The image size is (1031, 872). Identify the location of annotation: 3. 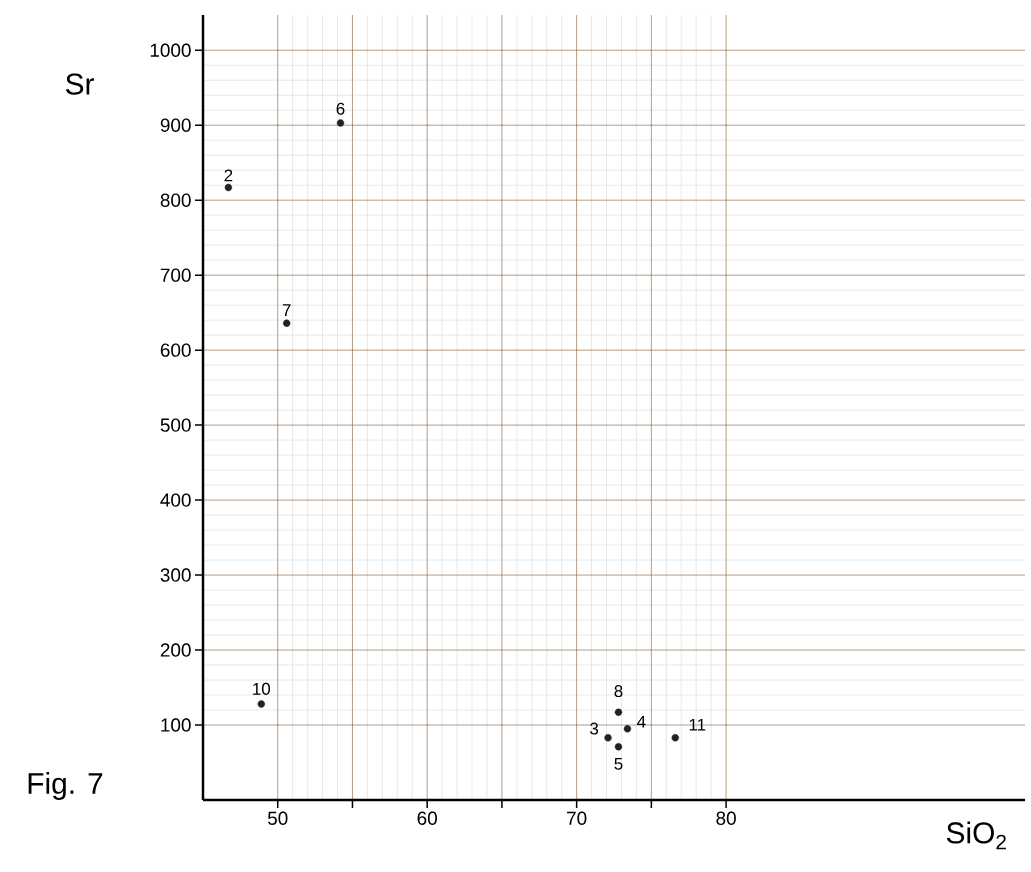
(594, 728).